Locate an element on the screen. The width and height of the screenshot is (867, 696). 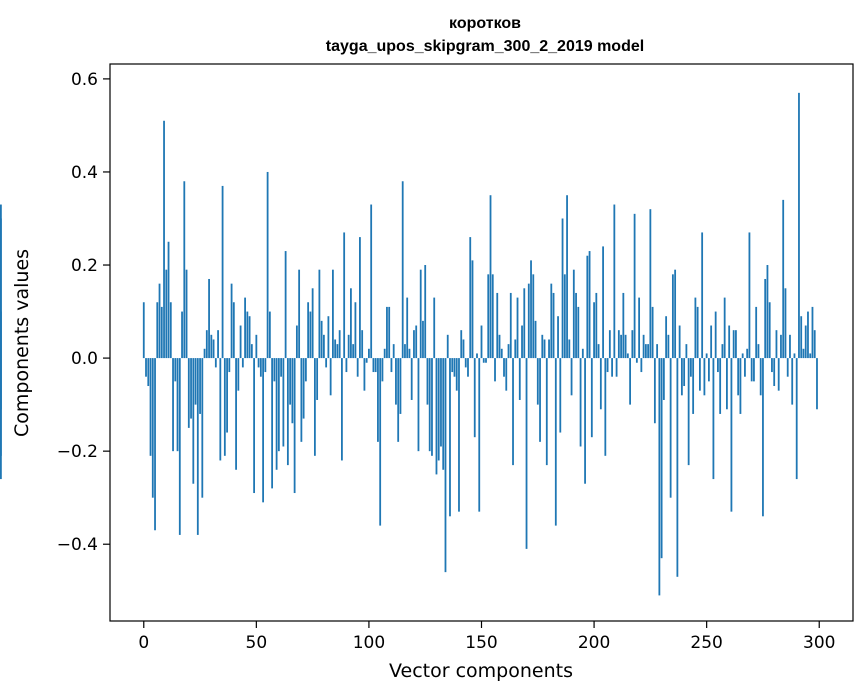
y-tick-label: 0.2 is located at coordinates (84, 266).